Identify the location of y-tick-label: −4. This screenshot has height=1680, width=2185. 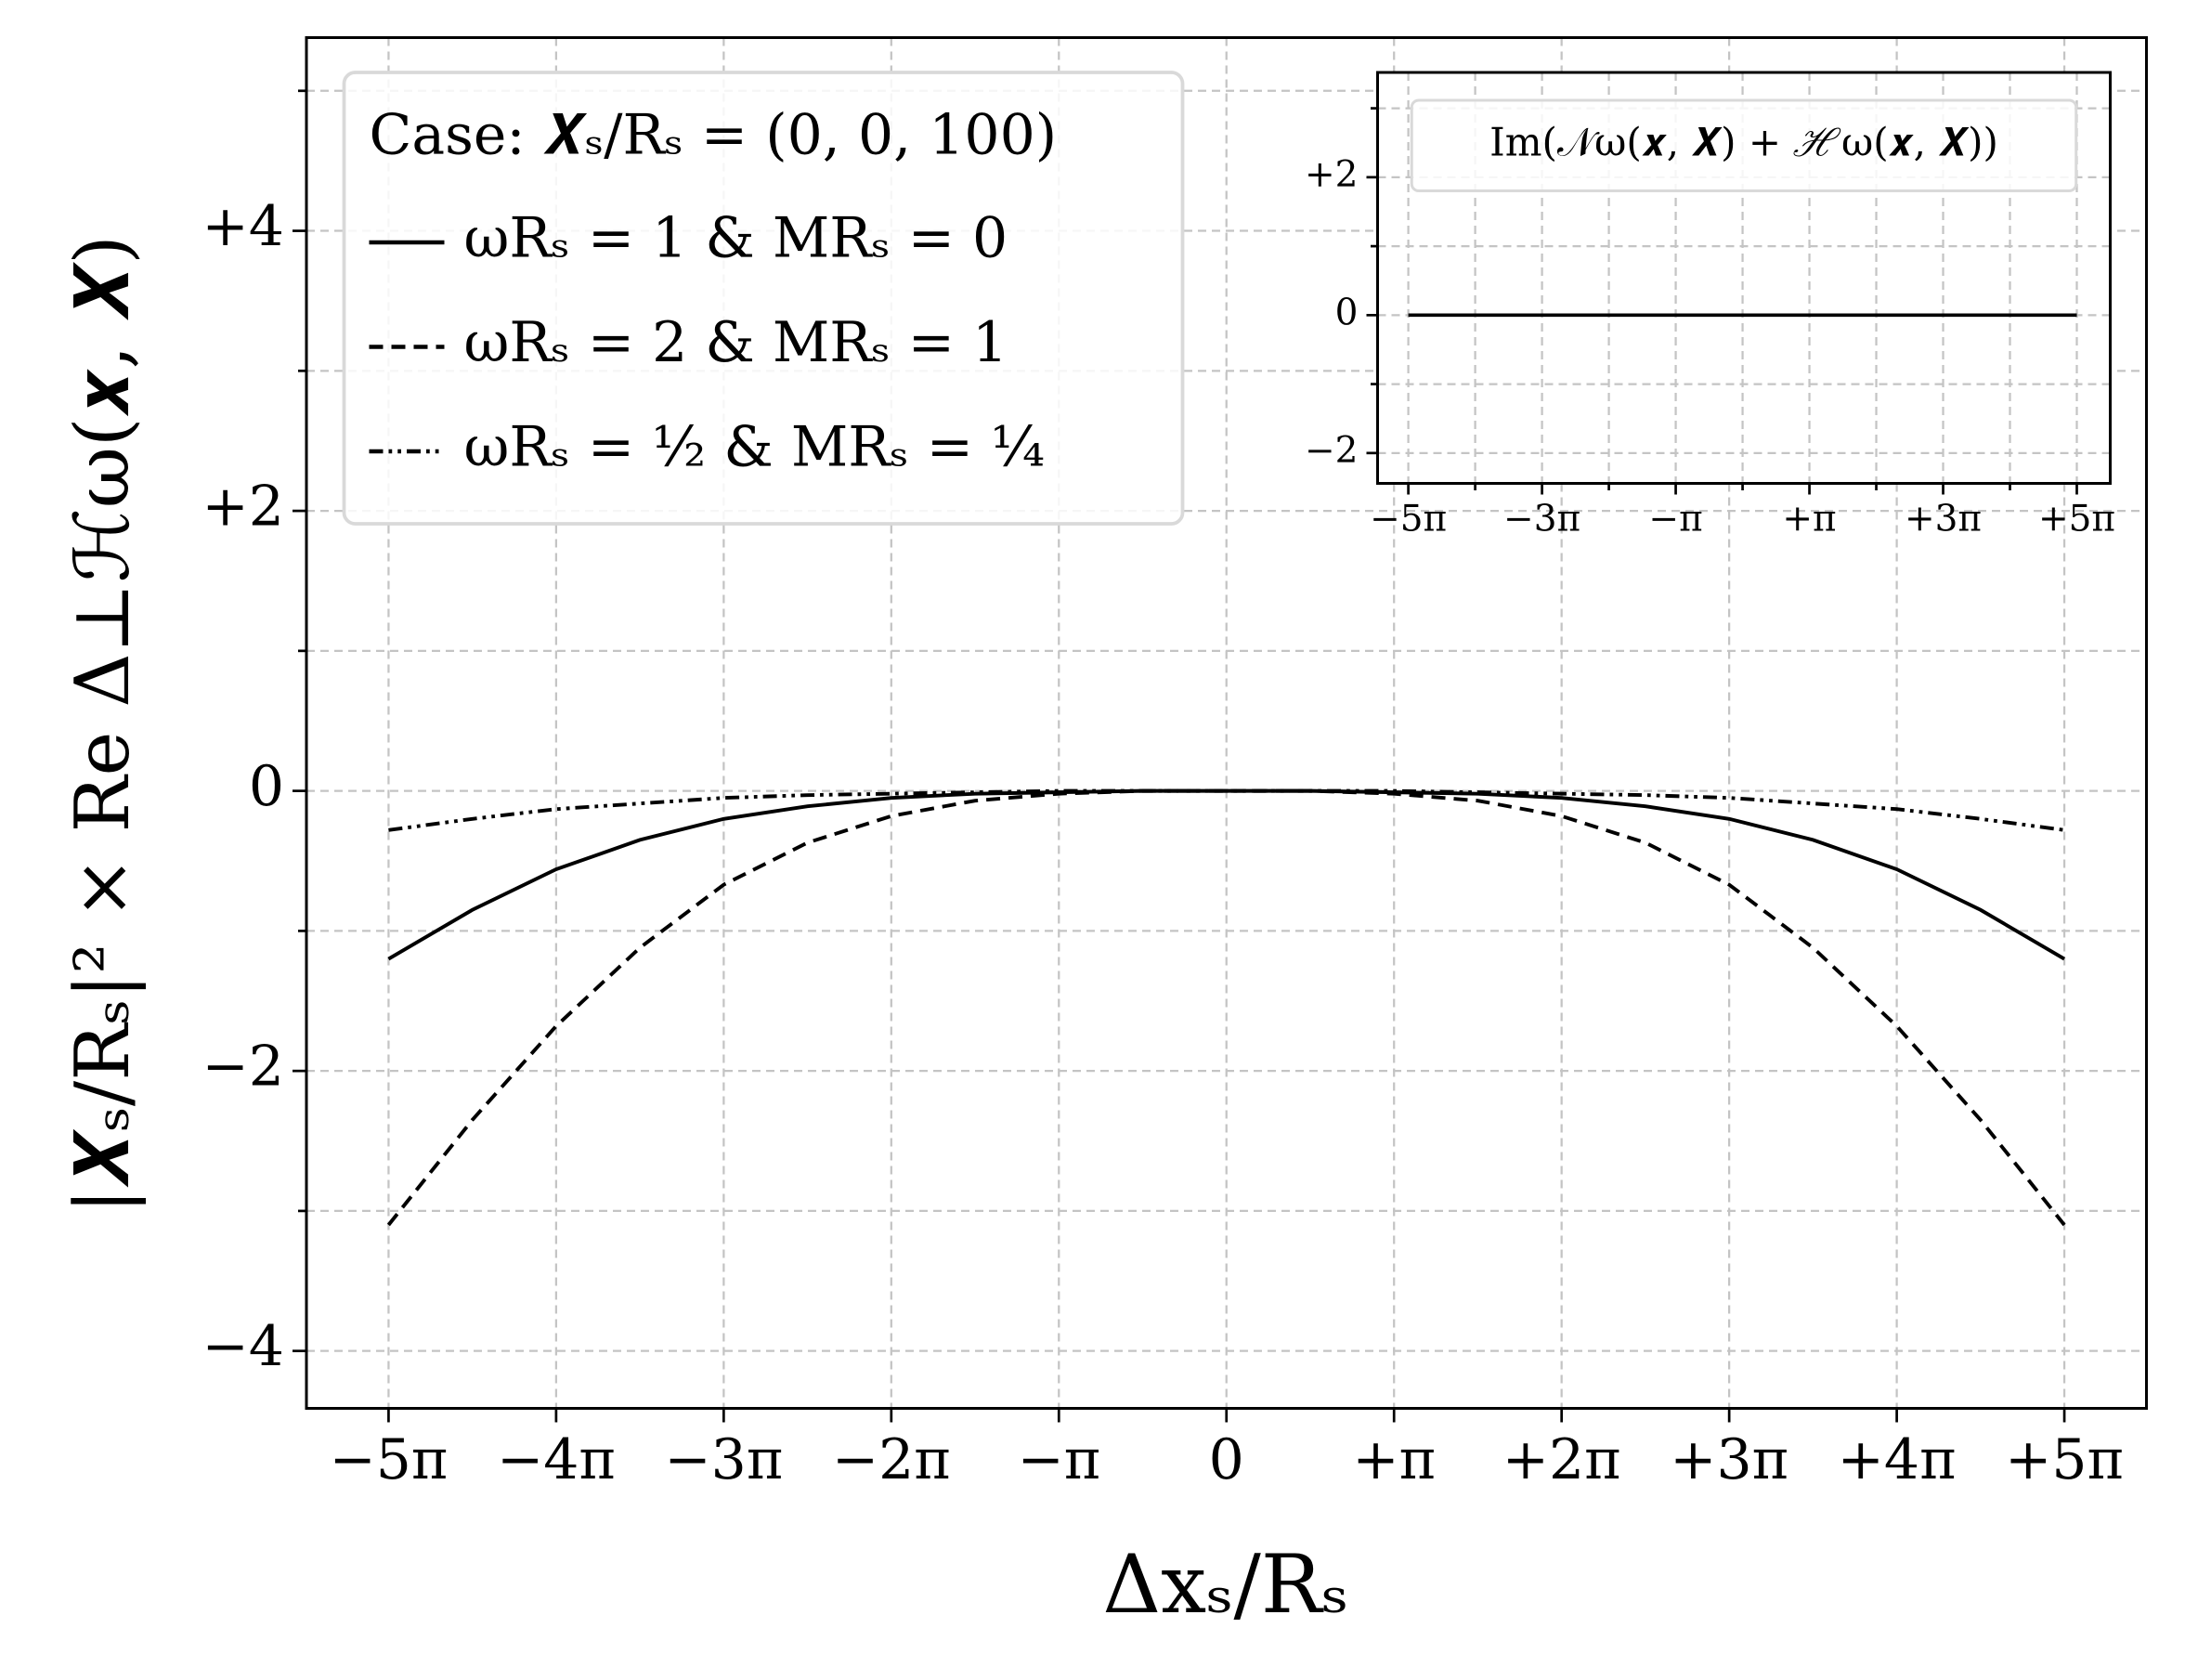
(243, 1346).